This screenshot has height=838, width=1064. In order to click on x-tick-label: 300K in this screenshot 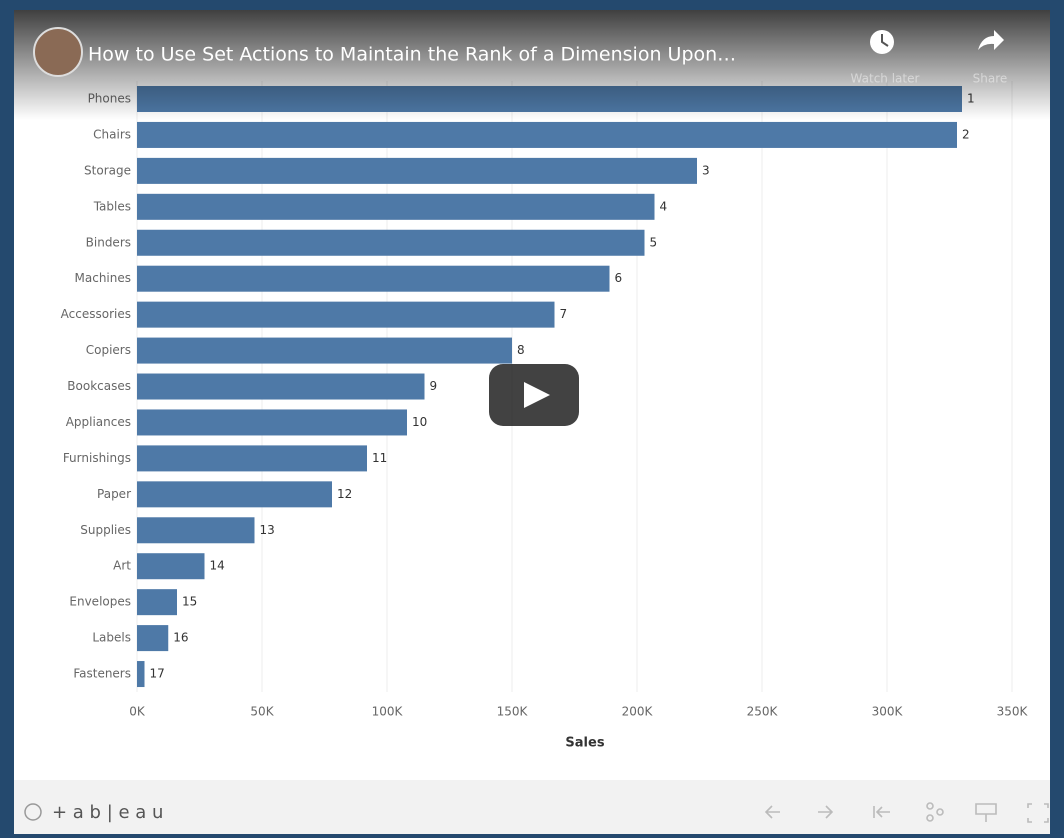, I will do `click(888, 712)`.